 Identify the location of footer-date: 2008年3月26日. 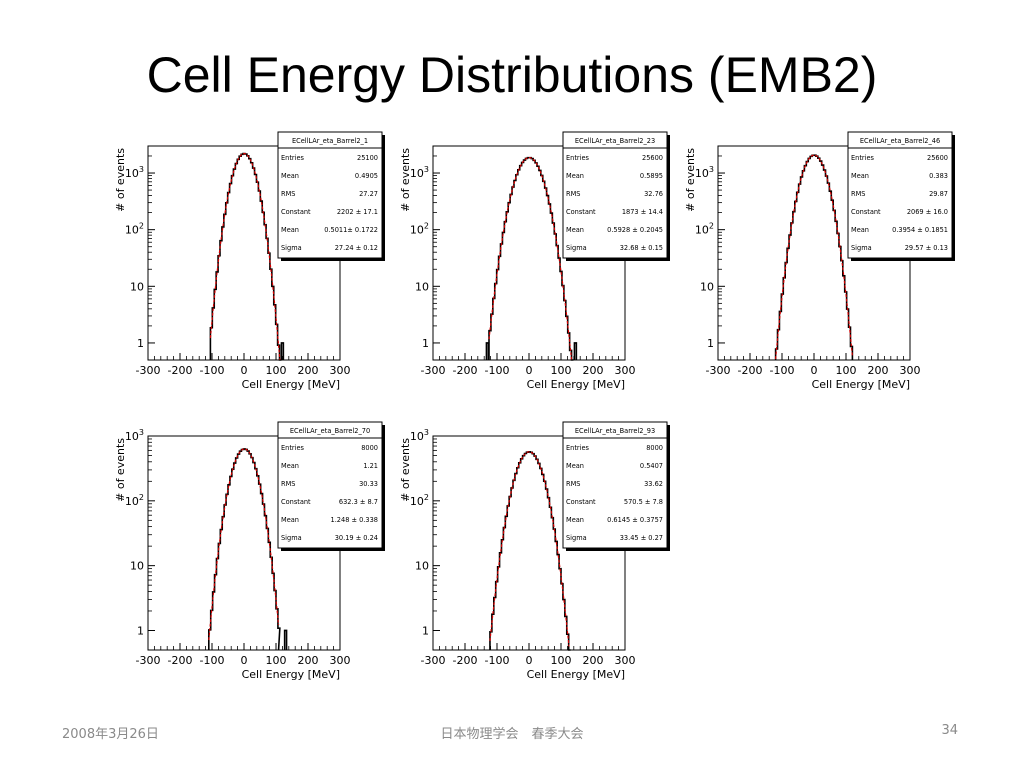
(110, 734).